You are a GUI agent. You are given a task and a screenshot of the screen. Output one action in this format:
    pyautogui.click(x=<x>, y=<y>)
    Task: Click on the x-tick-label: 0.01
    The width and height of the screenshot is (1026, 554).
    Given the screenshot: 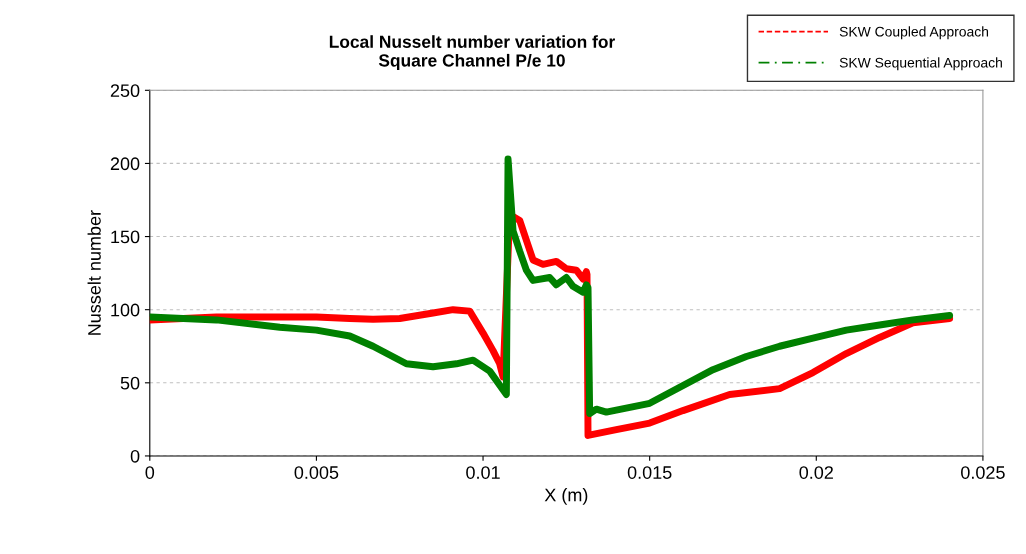 What is the action you would take?
    pyautogui.click(x=483, y=472)
    